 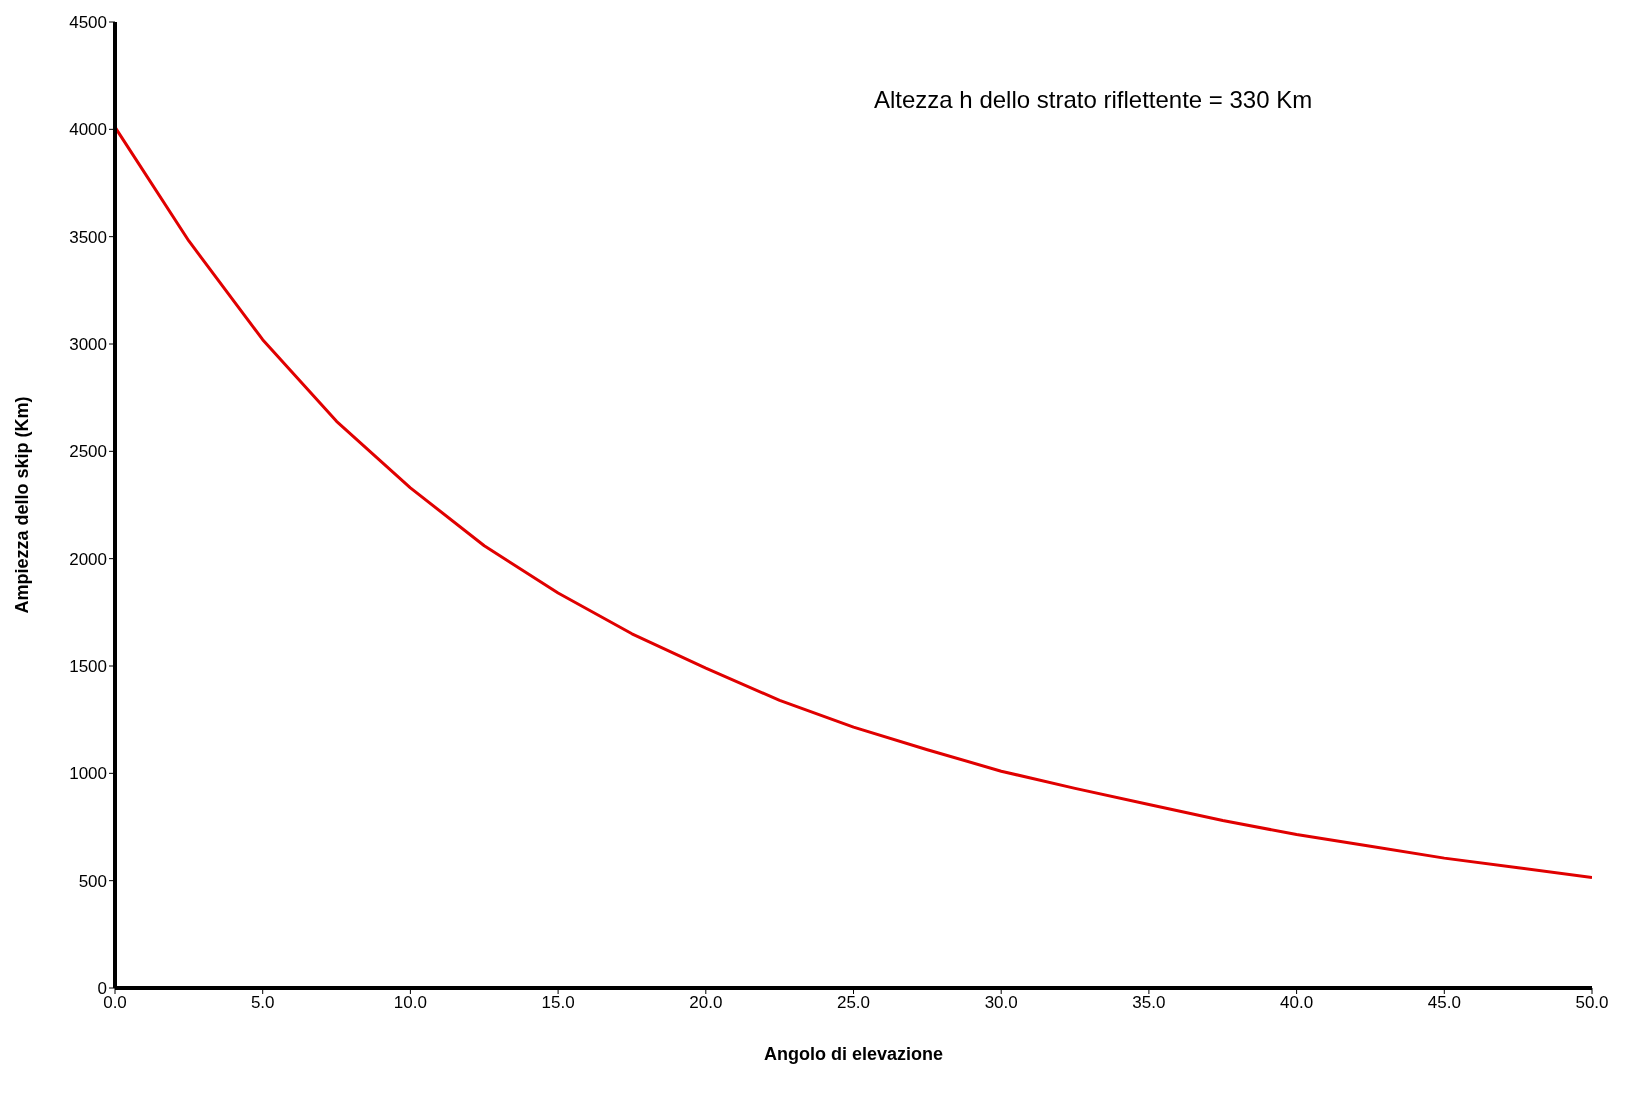 What do you see at coordinates (262, 1003) in the screenshot?
I see `x-tick-label: 5.0` at bounding box center [262, 1003].